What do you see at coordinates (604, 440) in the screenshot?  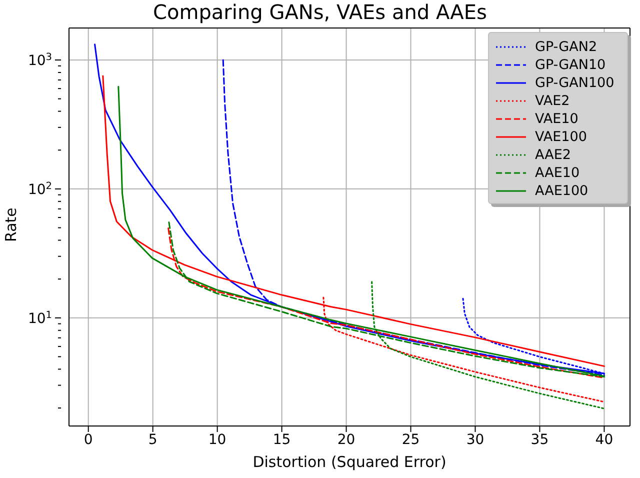 I see `x-tick-label: 40` at bounding box center [604, 440].